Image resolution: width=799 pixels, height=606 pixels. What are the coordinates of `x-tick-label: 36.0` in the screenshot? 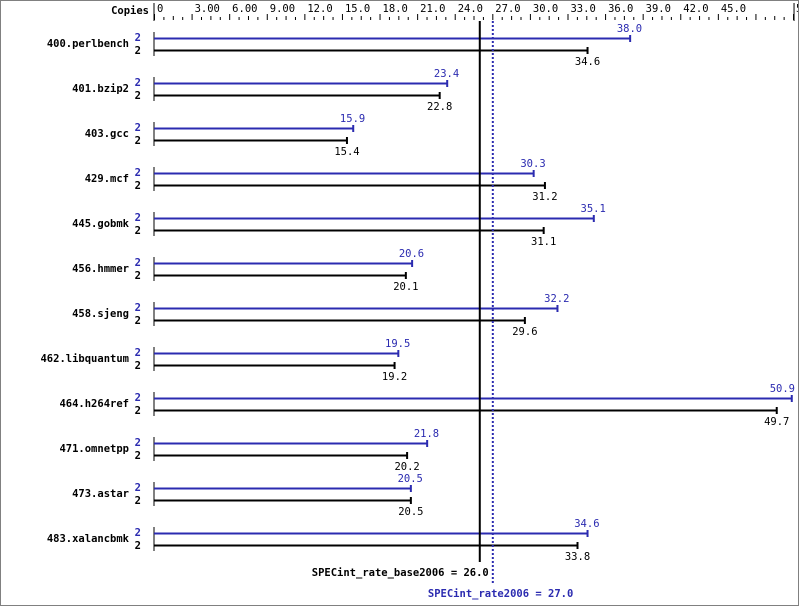 It's located at (620, 9).